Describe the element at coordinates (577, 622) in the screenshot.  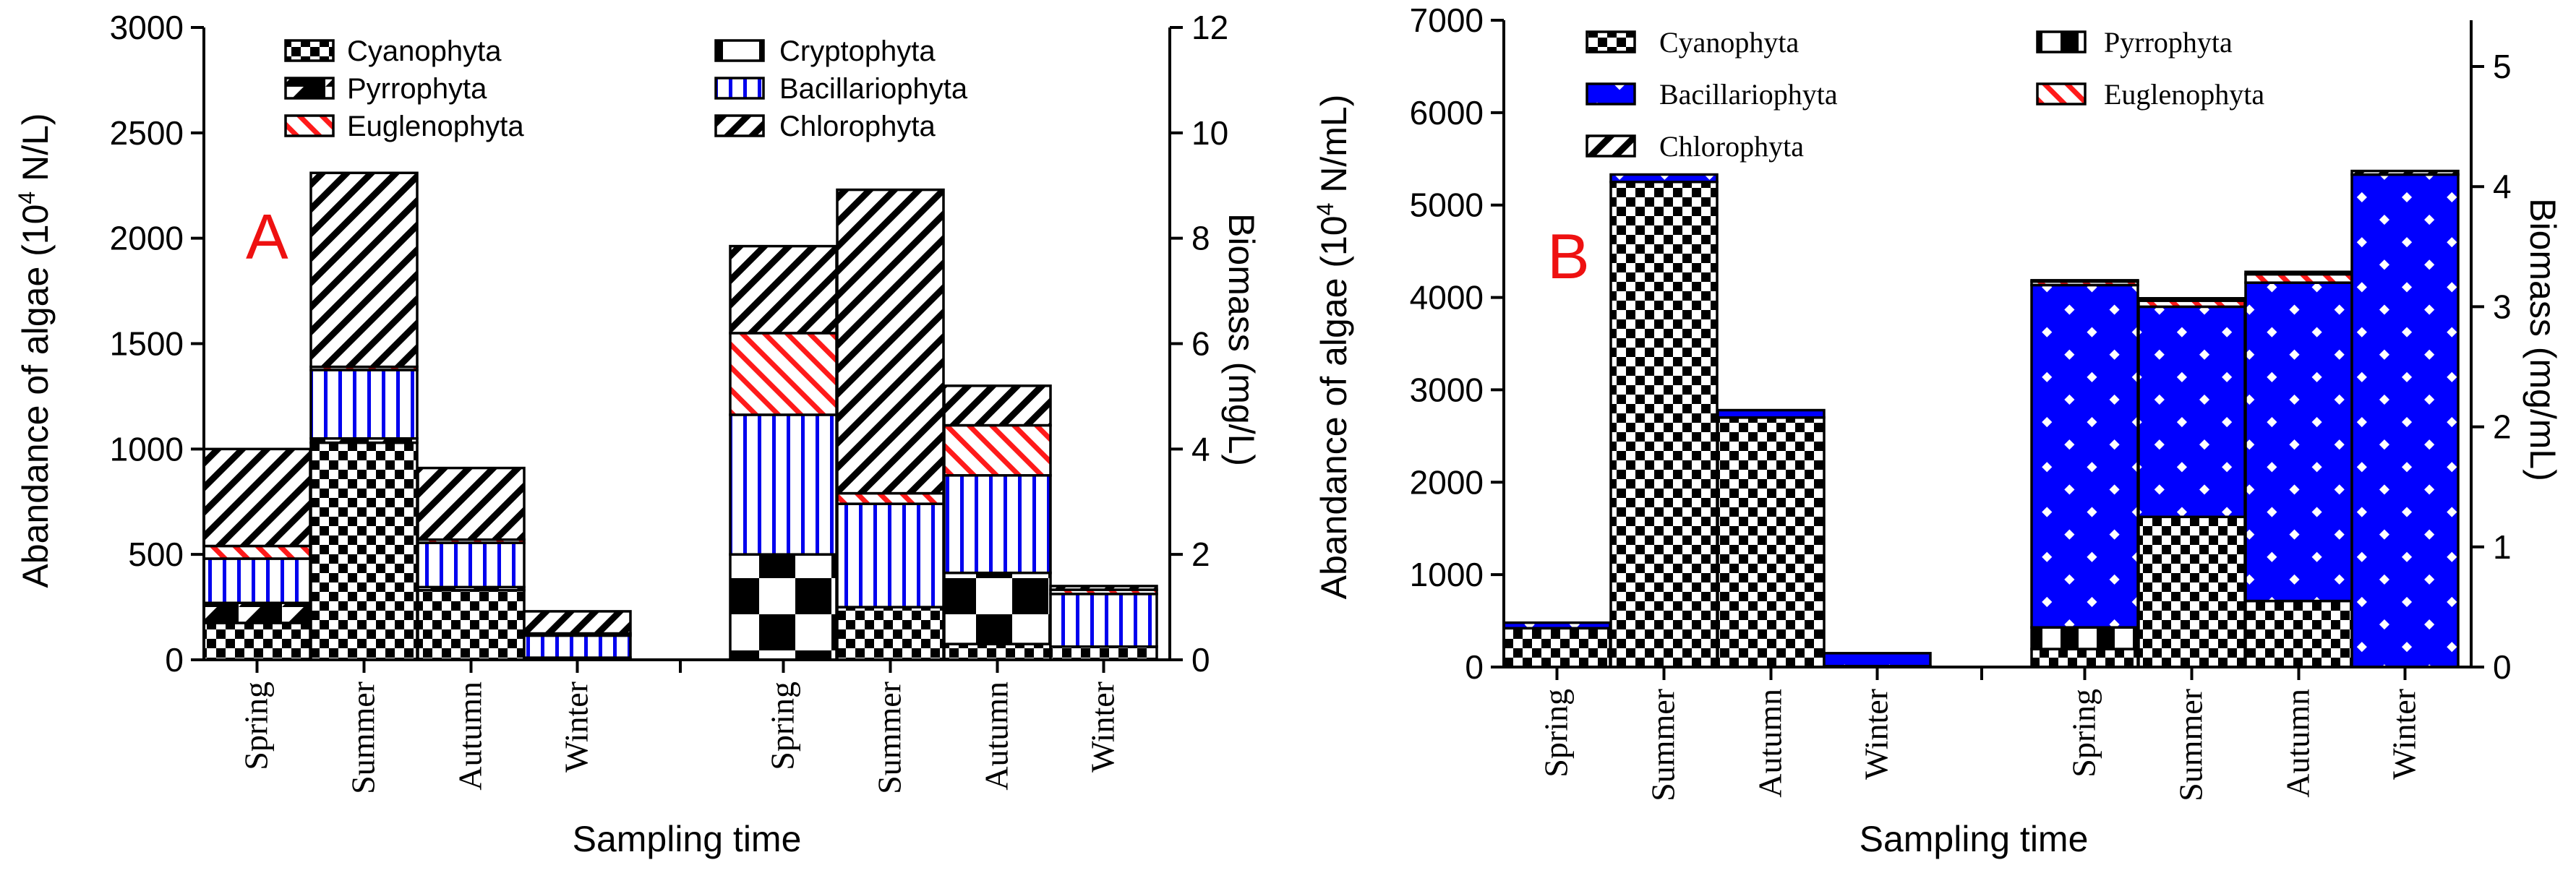
I see `bar-abundance-winter-chlorophyta` at that location.